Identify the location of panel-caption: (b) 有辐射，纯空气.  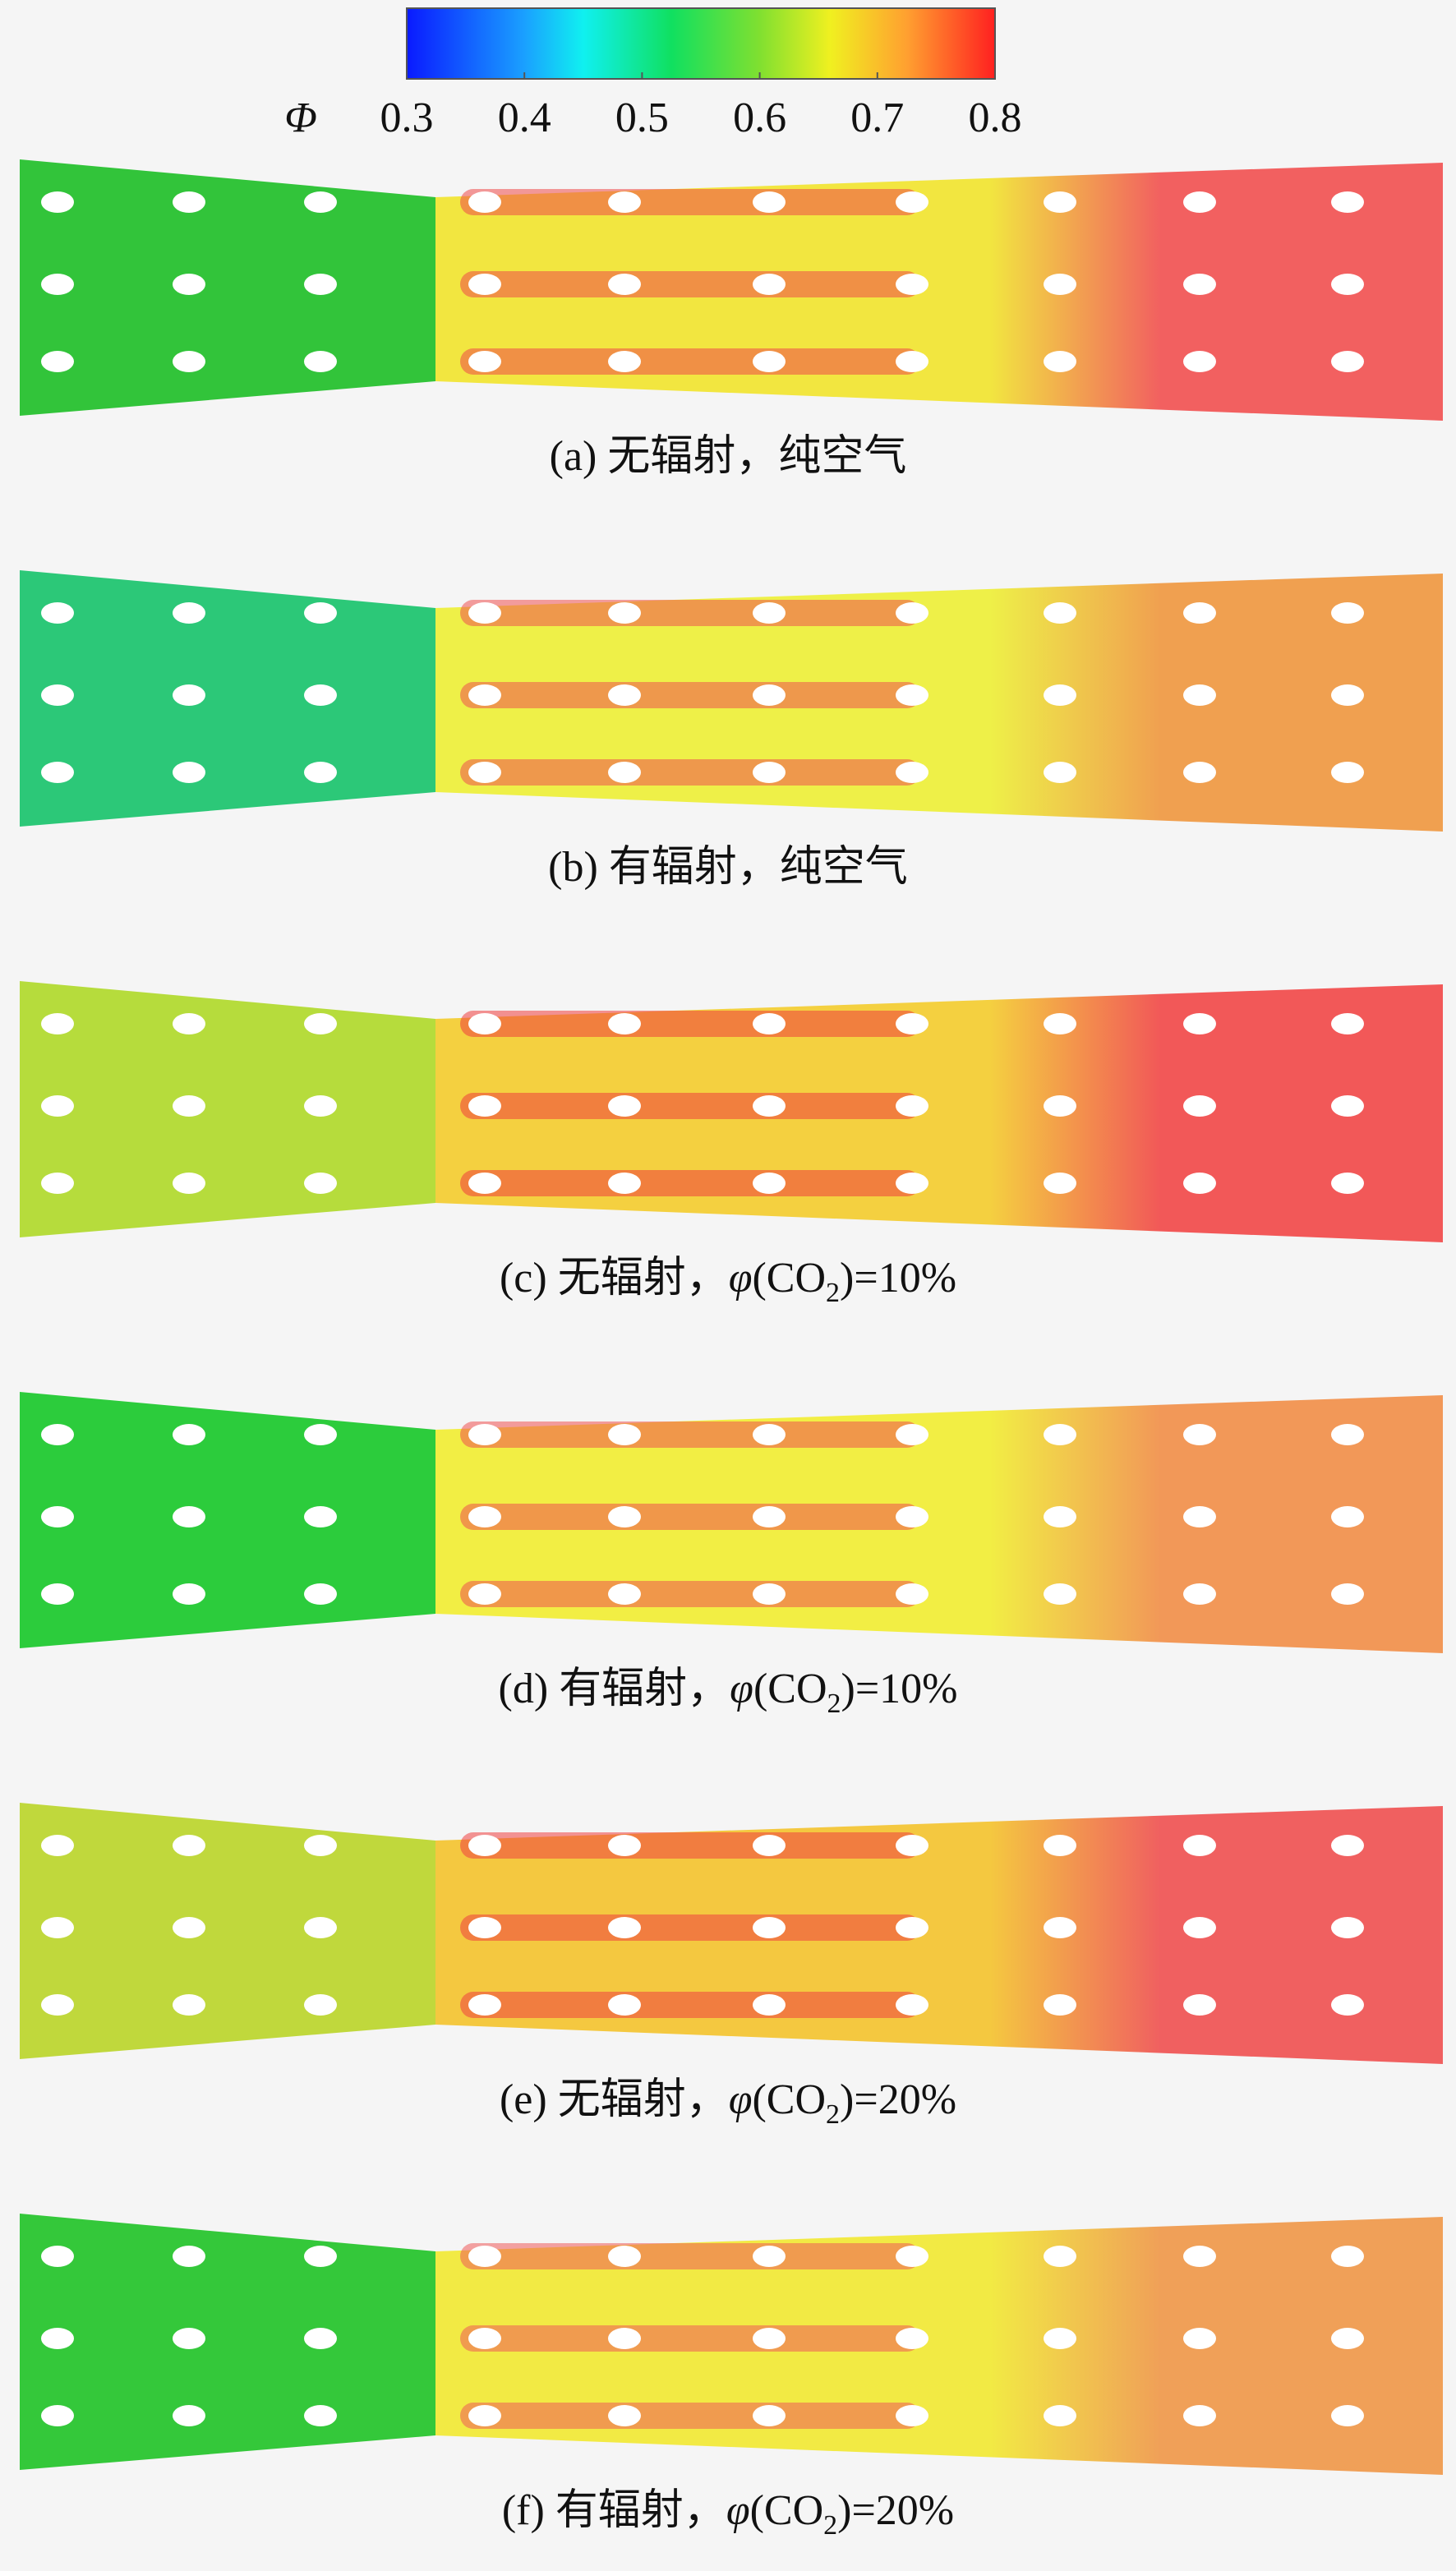
(728, 867).